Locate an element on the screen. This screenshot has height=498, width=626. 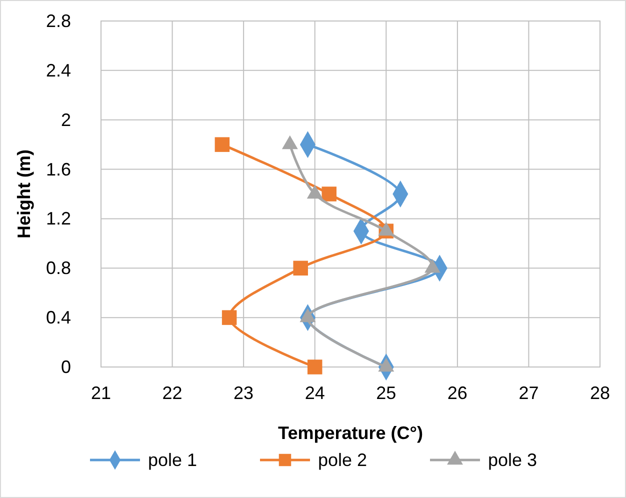
y-tick-label: 0.8 is located at coordinates (58, 268).